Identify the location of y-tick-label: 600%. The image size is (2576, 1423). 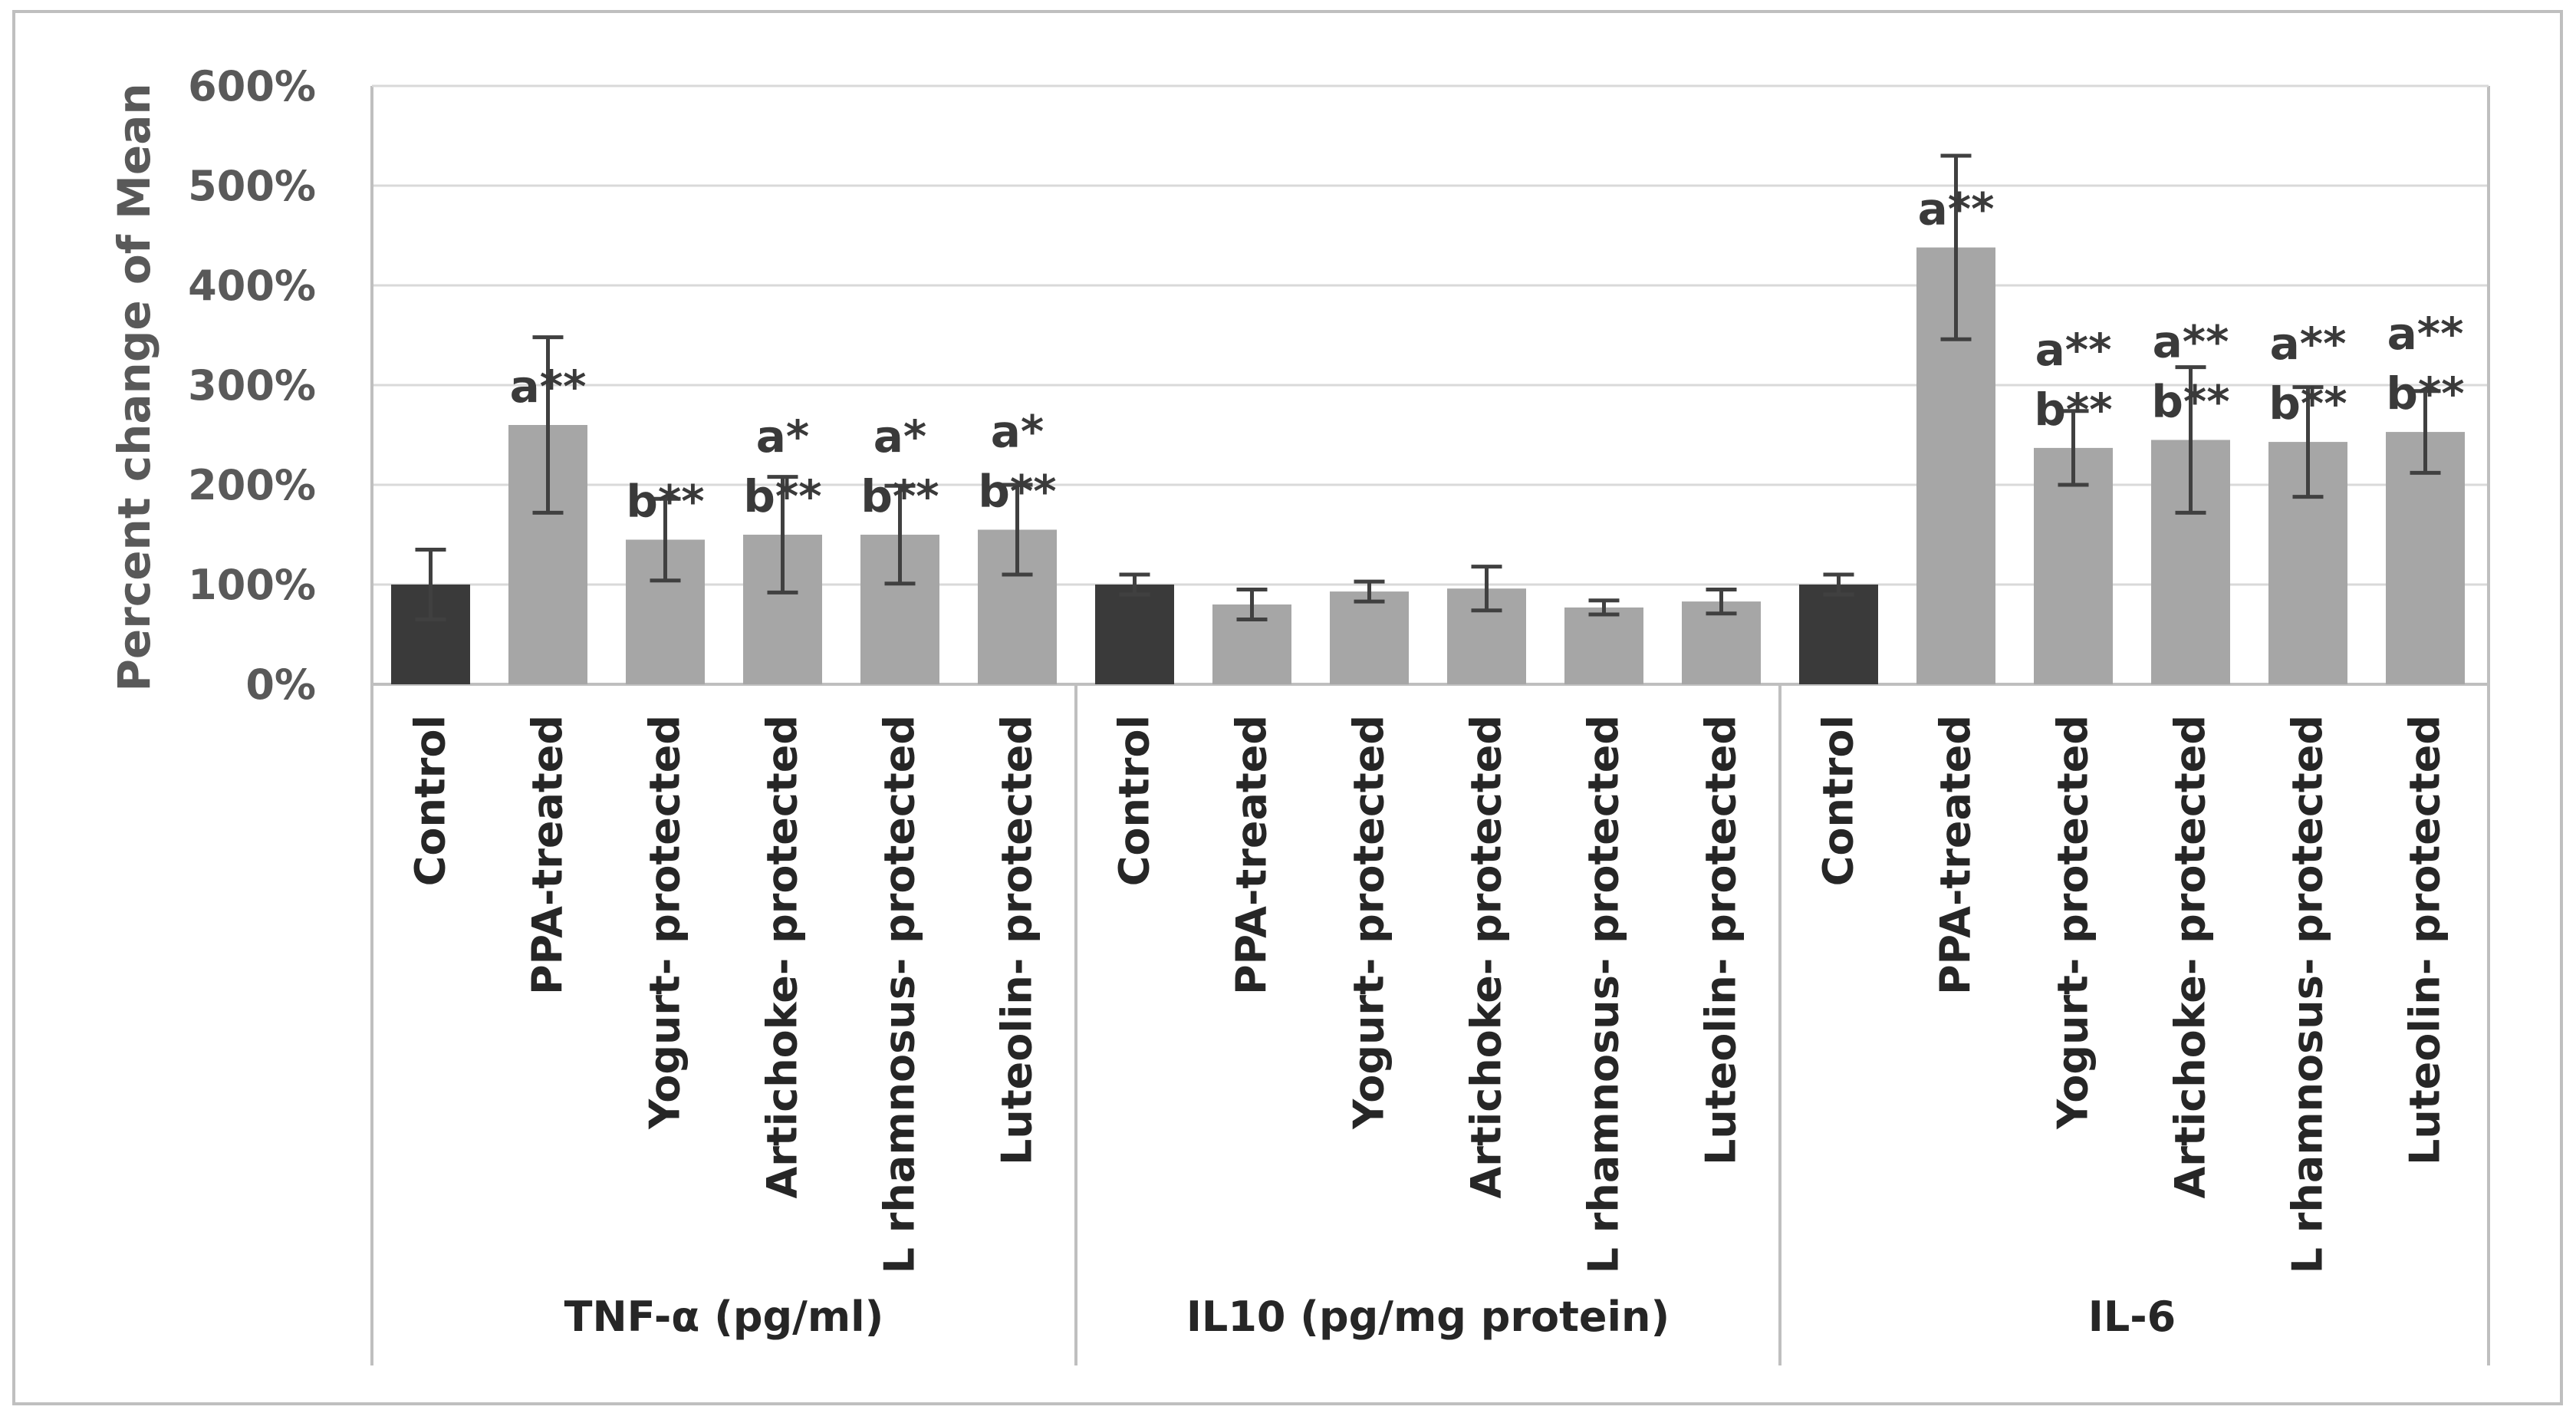
(252, 86).